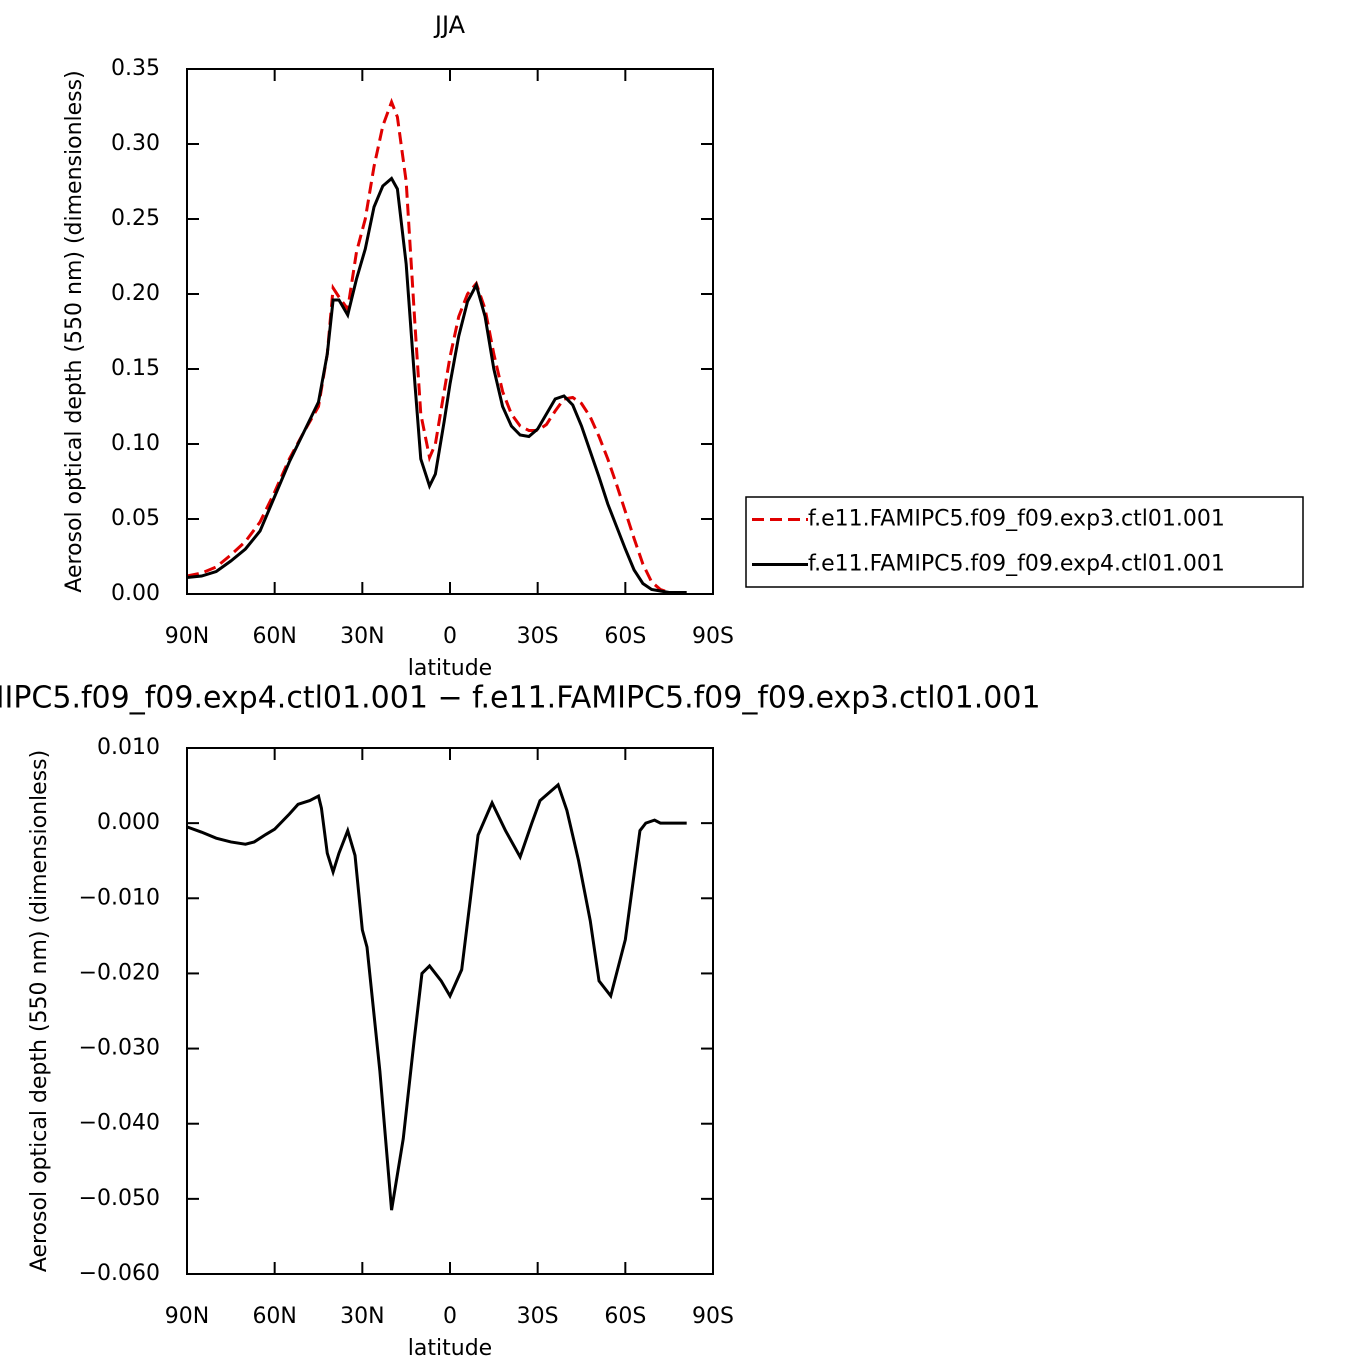  Describe the element at coordinates (135, 293) in the screenshot. I see `y-tick-label: 0.20` at that location.